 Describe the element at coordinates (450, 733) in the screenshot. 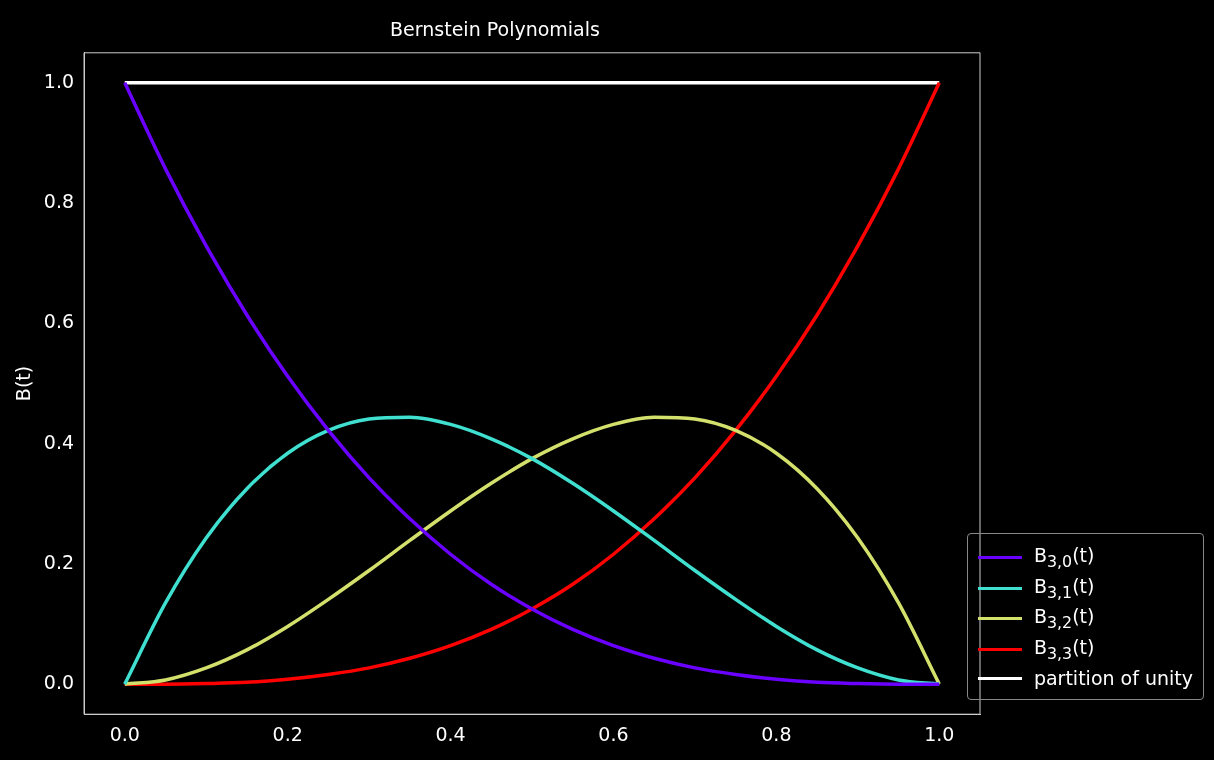

I see `x-tick-label: 0.4` at that location.